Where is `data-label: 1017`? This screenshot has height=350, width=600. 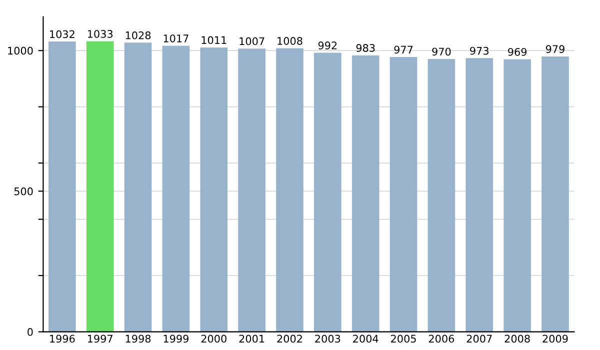 data-label: 1017 is located at coordinates (176, 38).